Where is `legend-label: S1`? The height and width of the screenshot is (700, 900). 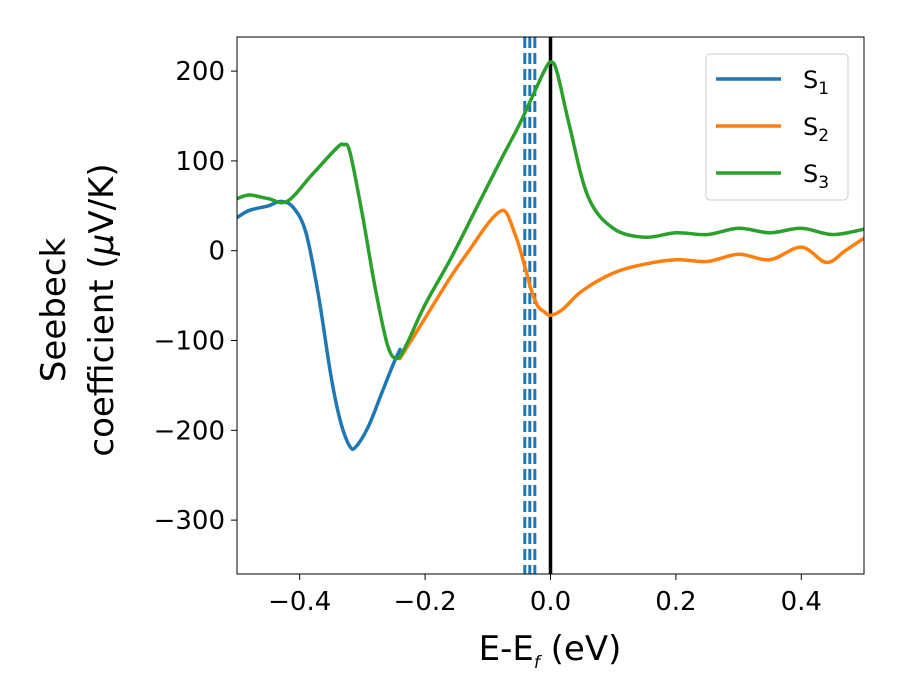 legend-label: S1 is located at coordinates (816, 82).